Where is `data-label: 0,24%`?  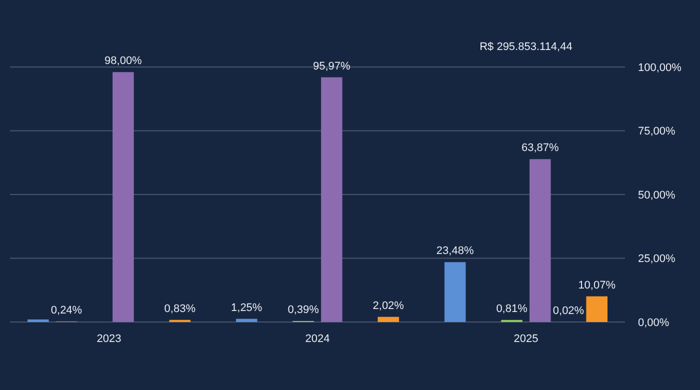
data-label: 0,24% is located at coordinates (66, 310).